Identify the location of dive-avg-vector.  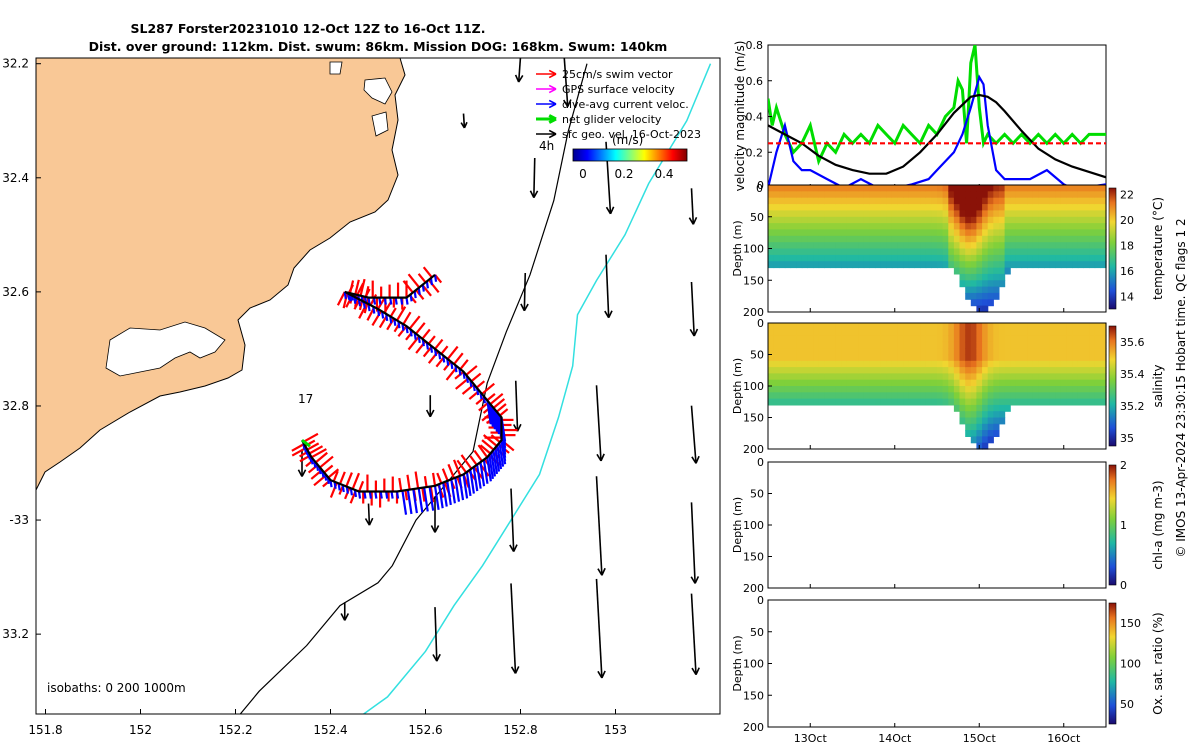
(497, 459).